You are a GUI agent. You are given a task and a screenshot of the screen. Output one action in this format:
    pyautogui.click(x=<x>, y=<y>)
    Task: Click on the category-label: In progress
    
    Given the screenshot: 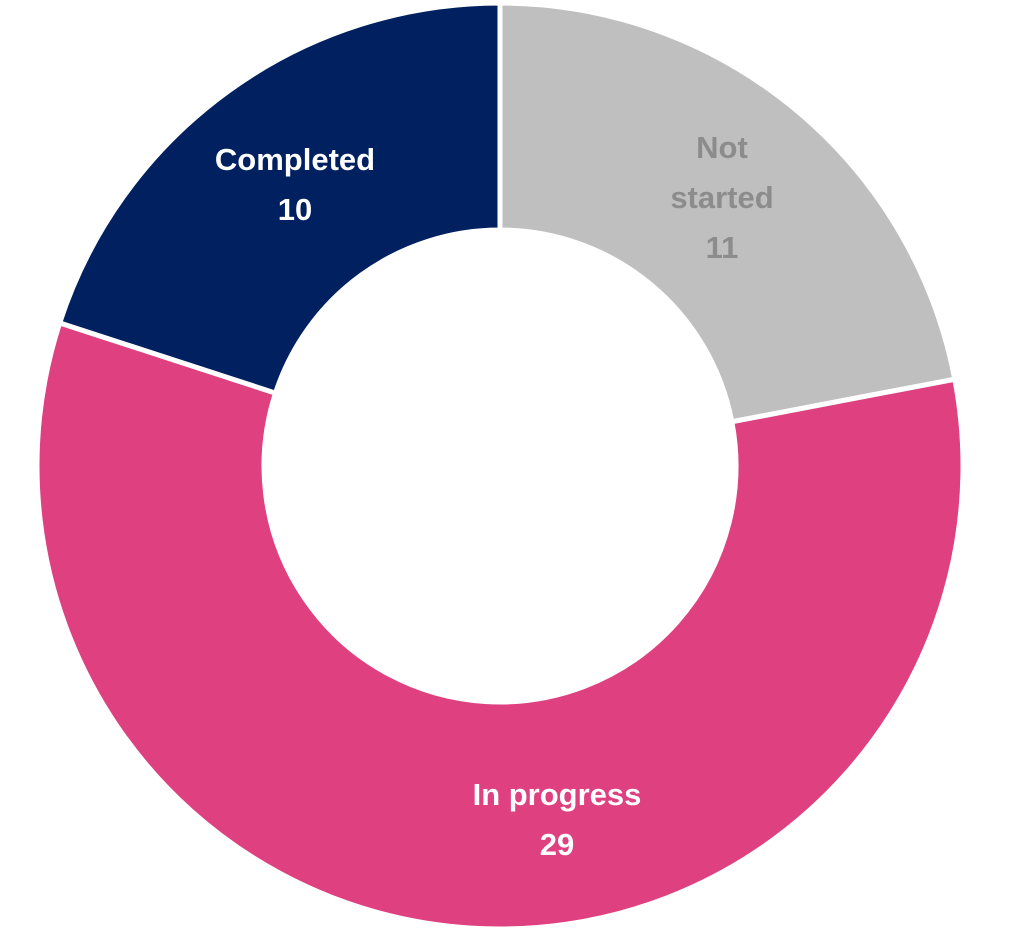 What is the action you would take?
    pyautogui.click(x=557, y=794)
    